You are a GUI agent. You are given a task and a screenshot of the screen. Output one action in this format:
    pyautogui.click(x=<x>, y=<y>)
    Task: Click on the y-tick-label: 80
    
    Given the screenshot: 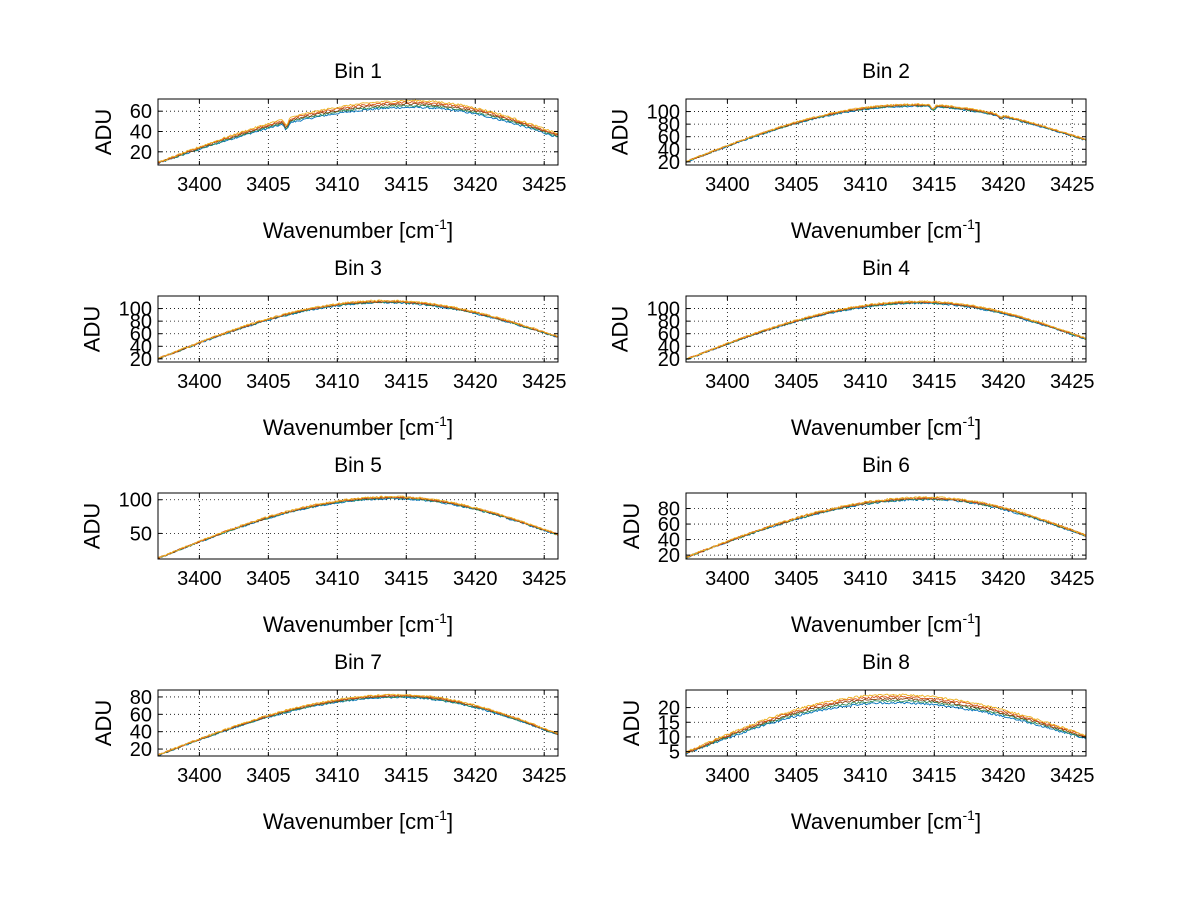 What is the action you would take?
    pyautogui.click(x=669, y=322)
    